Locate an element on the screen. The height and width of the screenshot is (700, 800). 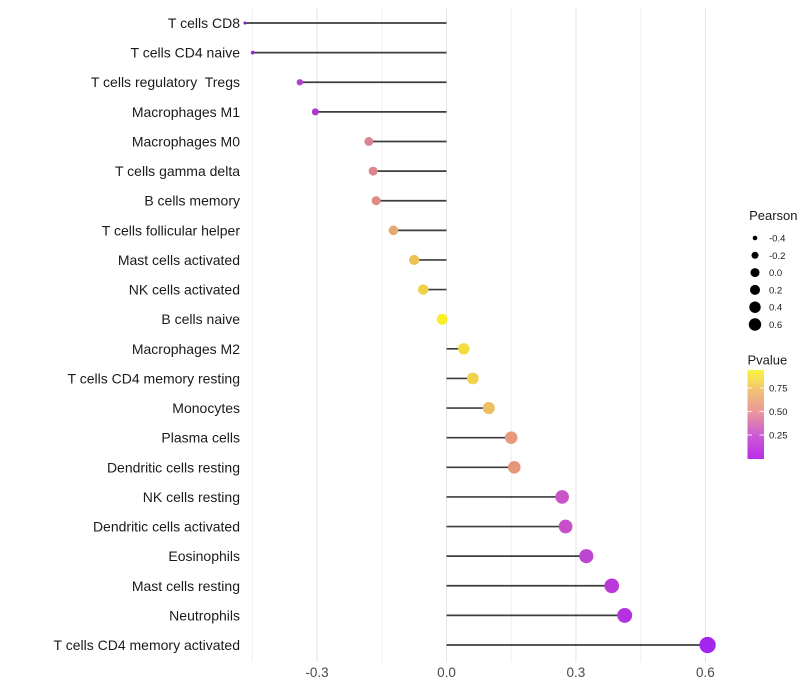
category-label: Monocytes is located at coordinates (206, 408).